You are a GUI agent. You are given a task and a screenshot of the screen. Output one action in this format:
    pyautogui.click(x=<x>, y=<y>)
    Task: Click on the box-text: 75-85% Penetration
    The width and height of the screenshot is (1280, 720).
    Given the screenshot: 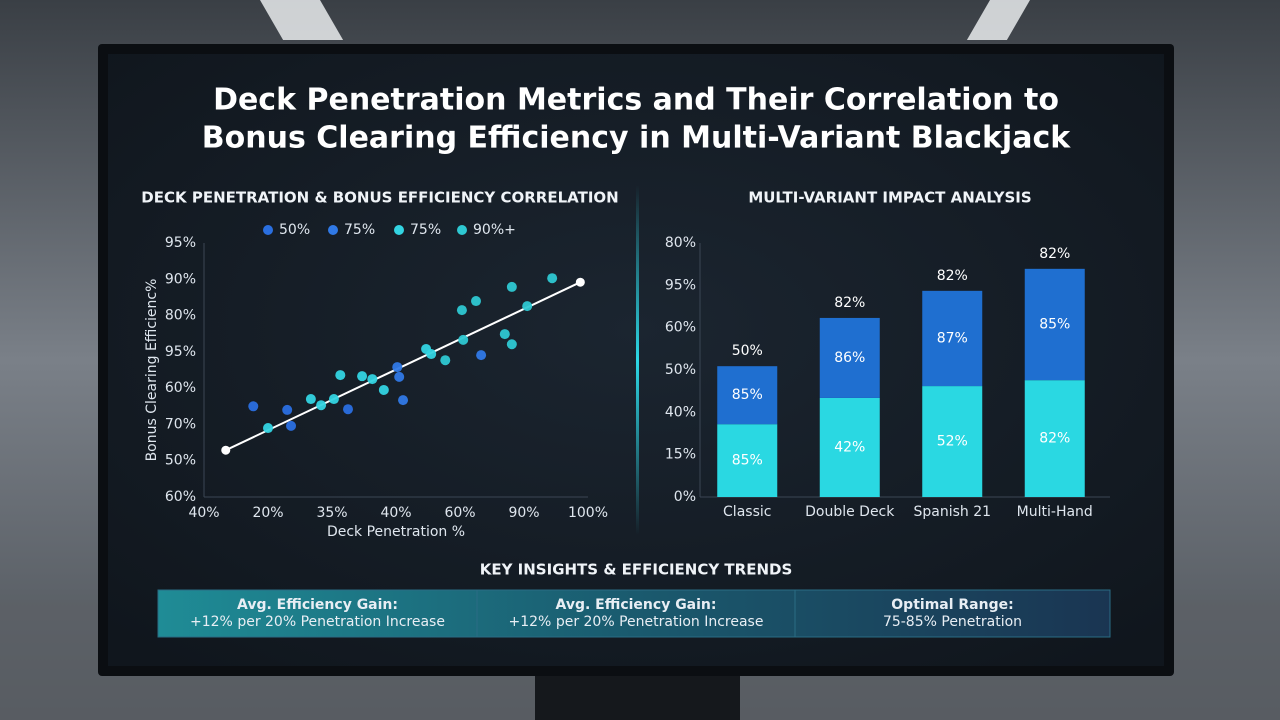 What is the action you would take?
    pyautogui.click(x=952, y=622)
    